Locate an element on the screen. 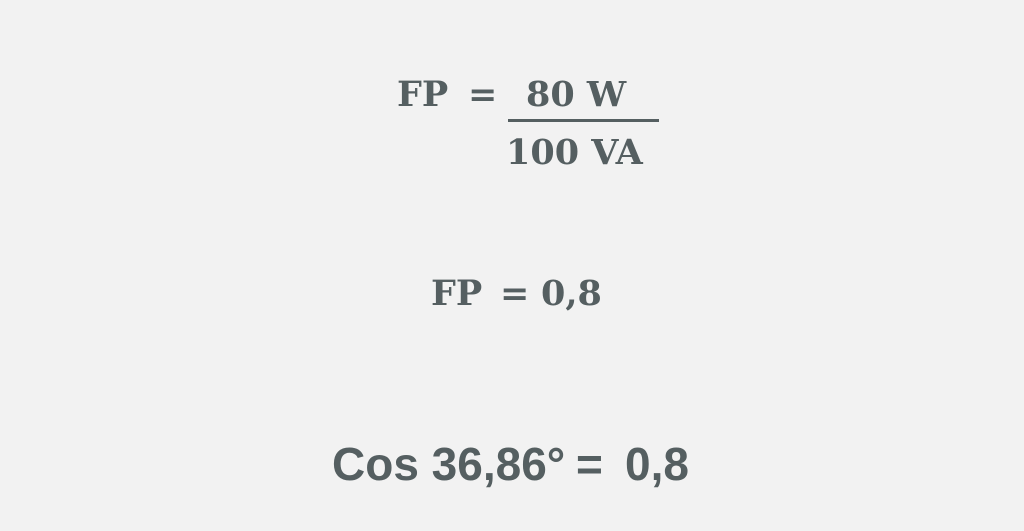  eq1-numerator: 80 W is located at coordinates (576, 94).